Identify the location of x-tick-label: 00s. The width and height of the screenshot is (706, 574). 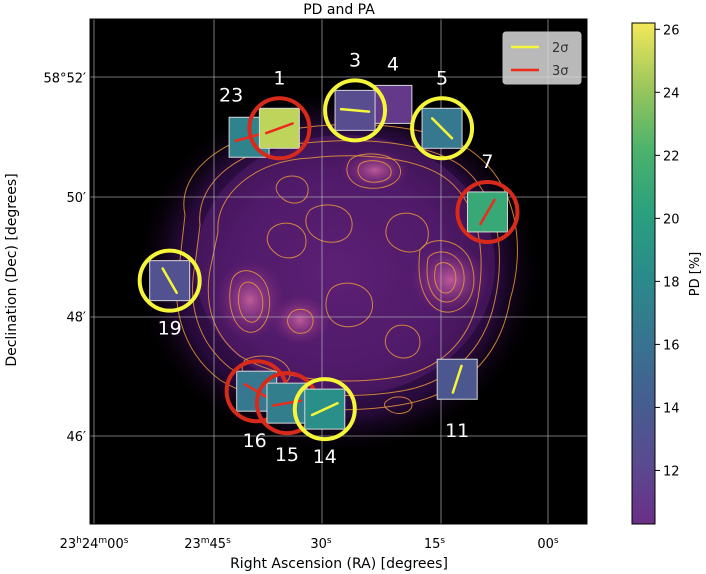
(548, 544).